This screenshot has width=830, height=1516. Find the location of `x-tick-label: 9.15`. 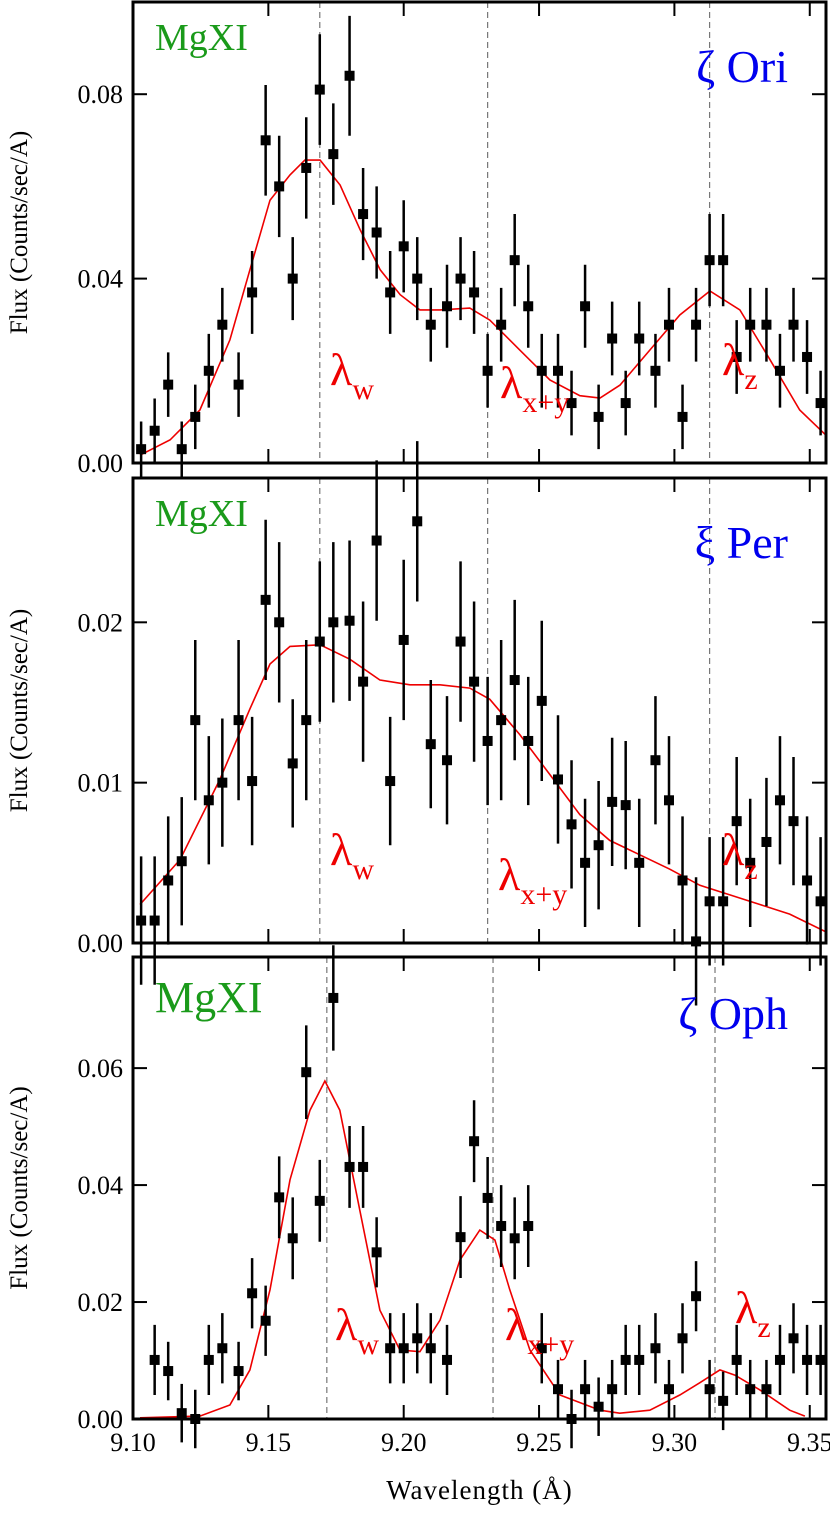

x-tick-label: 9.15 is located at coordinates (269, 1442).